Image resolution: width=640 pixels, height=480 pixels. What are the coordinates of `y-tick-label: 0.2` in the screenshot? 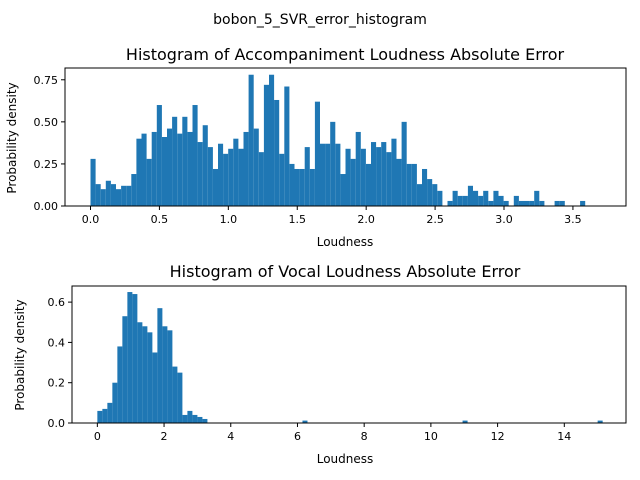 It's located at (57, 383).